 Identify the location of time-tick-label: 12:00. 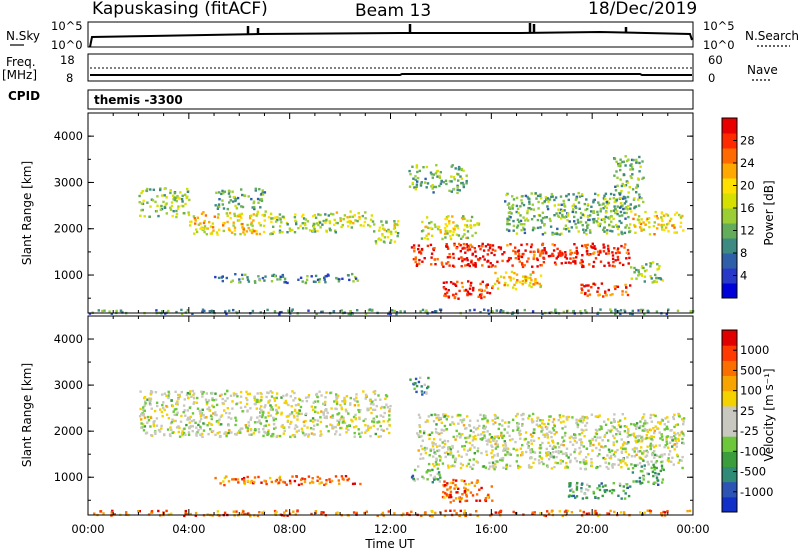
(390, 529).